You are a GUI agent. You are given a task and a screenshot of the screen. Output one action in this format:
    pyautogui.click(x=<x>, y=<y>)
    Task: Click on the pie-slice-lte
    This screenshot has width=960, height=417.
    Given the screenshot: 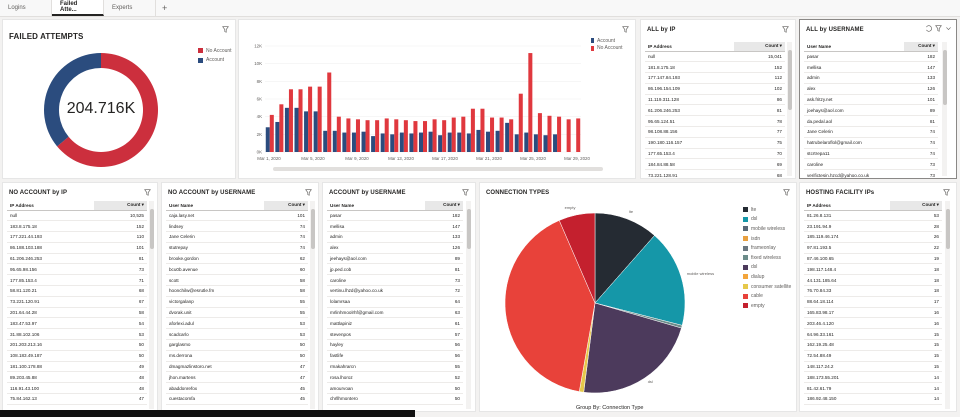 What is the action you would take?
    pyautogui.click(x=624, y=258)
    